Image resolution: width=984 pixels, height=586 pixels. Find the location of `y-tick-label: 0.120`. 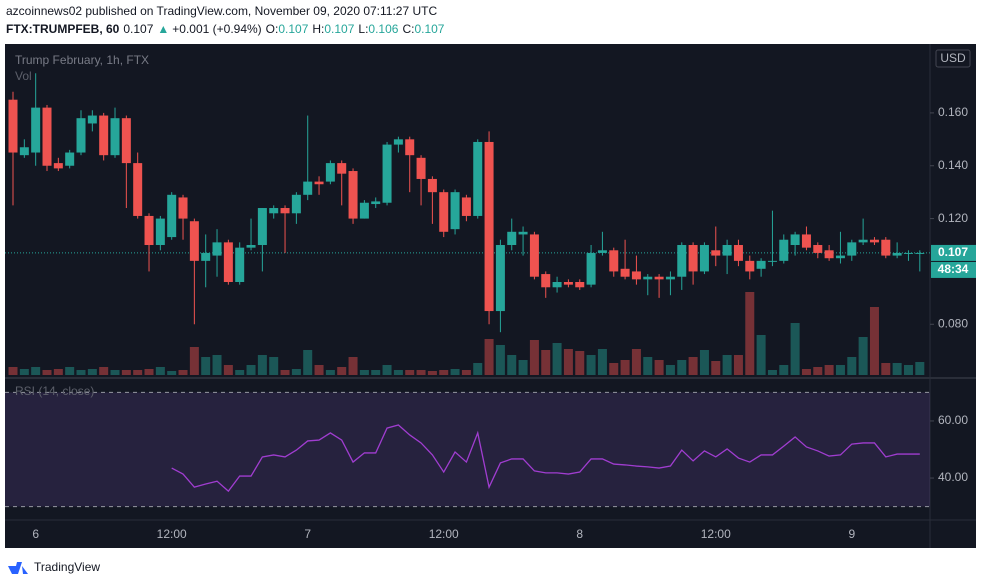

y-tick-label: 0.120 is located at coordinates (953, 218).